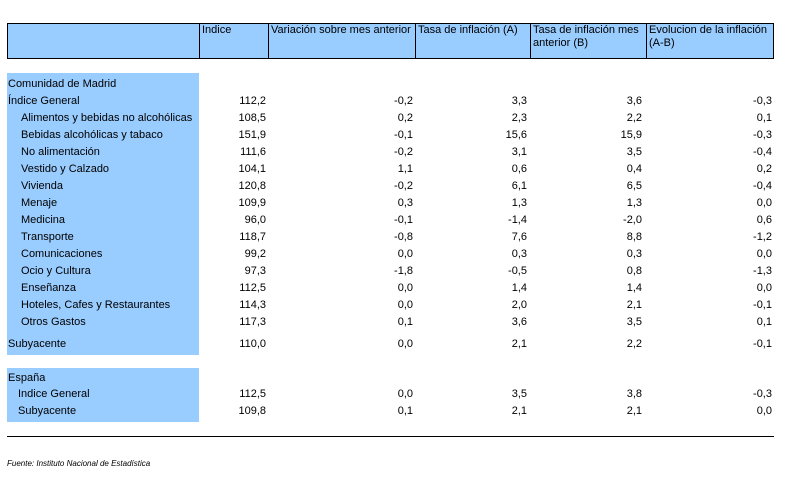  I want to click on row-value-col4: 6,5, so click(634, 186).